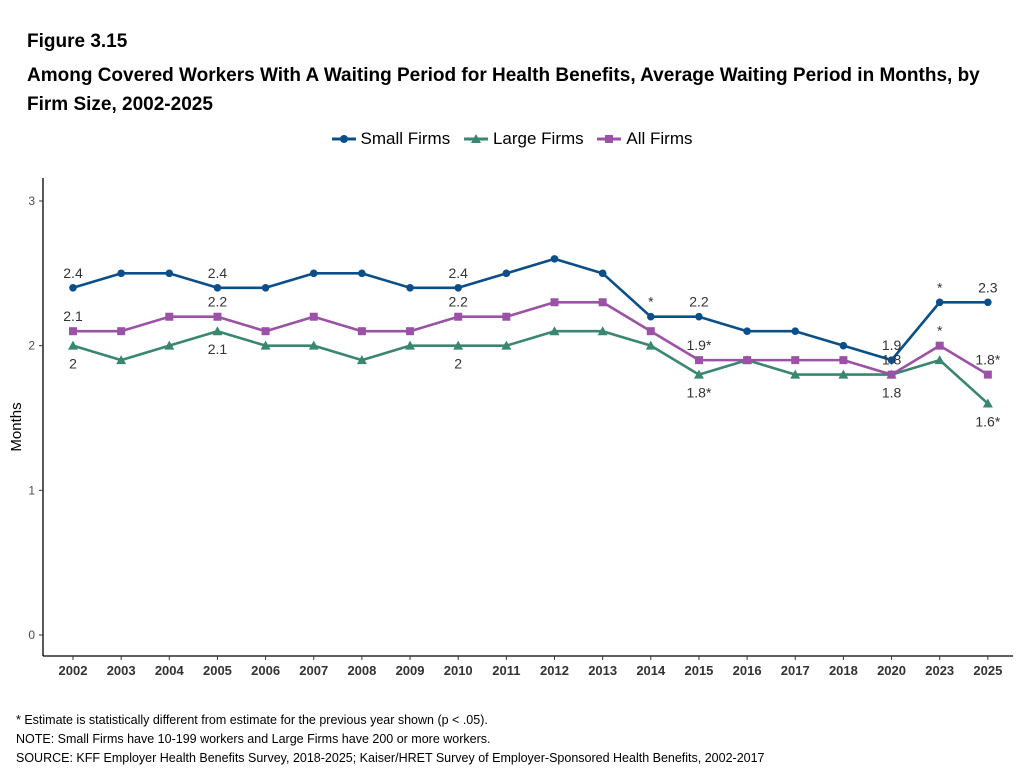 The width and height of the screenshot is (1023, 770). Describe the element at coordinates (77, 41) in the screenshot. I see `figure-label: Figure 3.15` at that location.